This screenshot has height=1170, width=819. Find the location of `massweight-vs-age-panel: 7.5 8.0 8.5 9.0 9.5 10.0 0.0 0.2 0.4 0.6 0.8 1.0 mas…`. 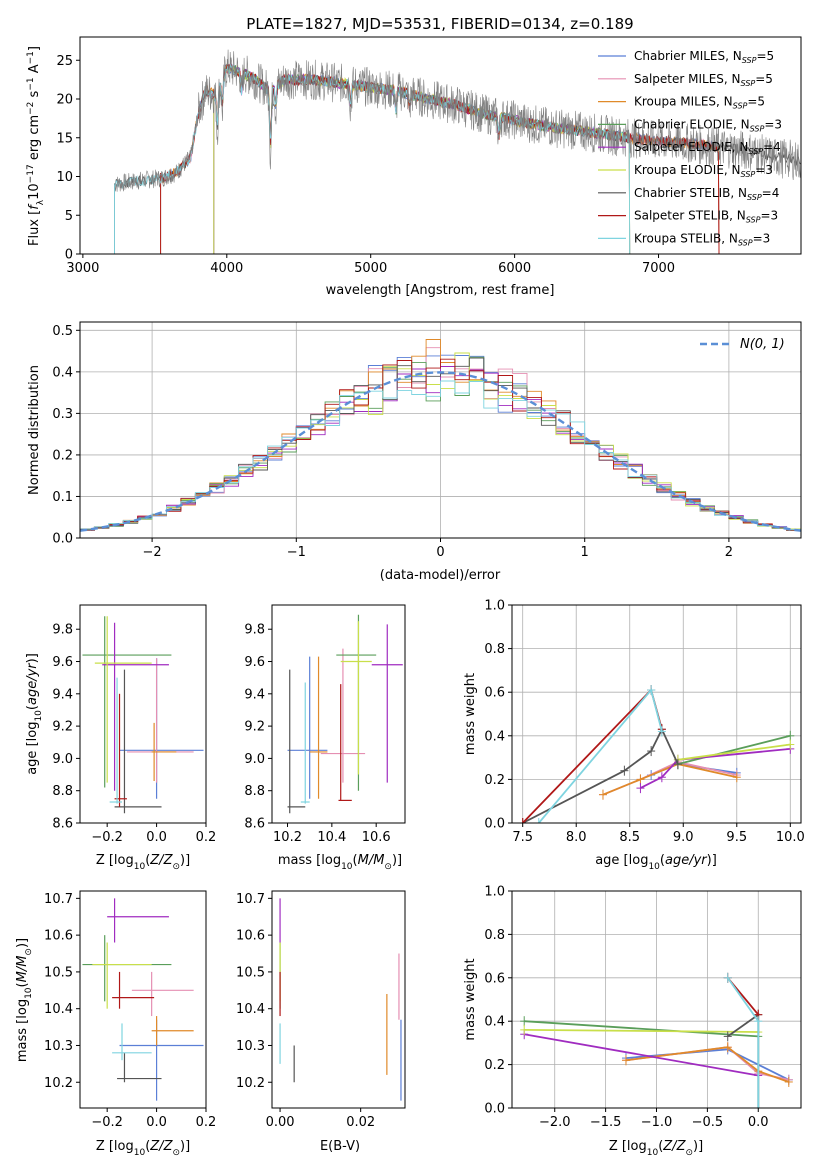

massweight-vs-age-panel: 7.5 8.0 8.5 9.0 9.5 10.0 0.0 0.2 0.4 0.6 0.8 1.0 mas… is located at coordinates (634, 736).